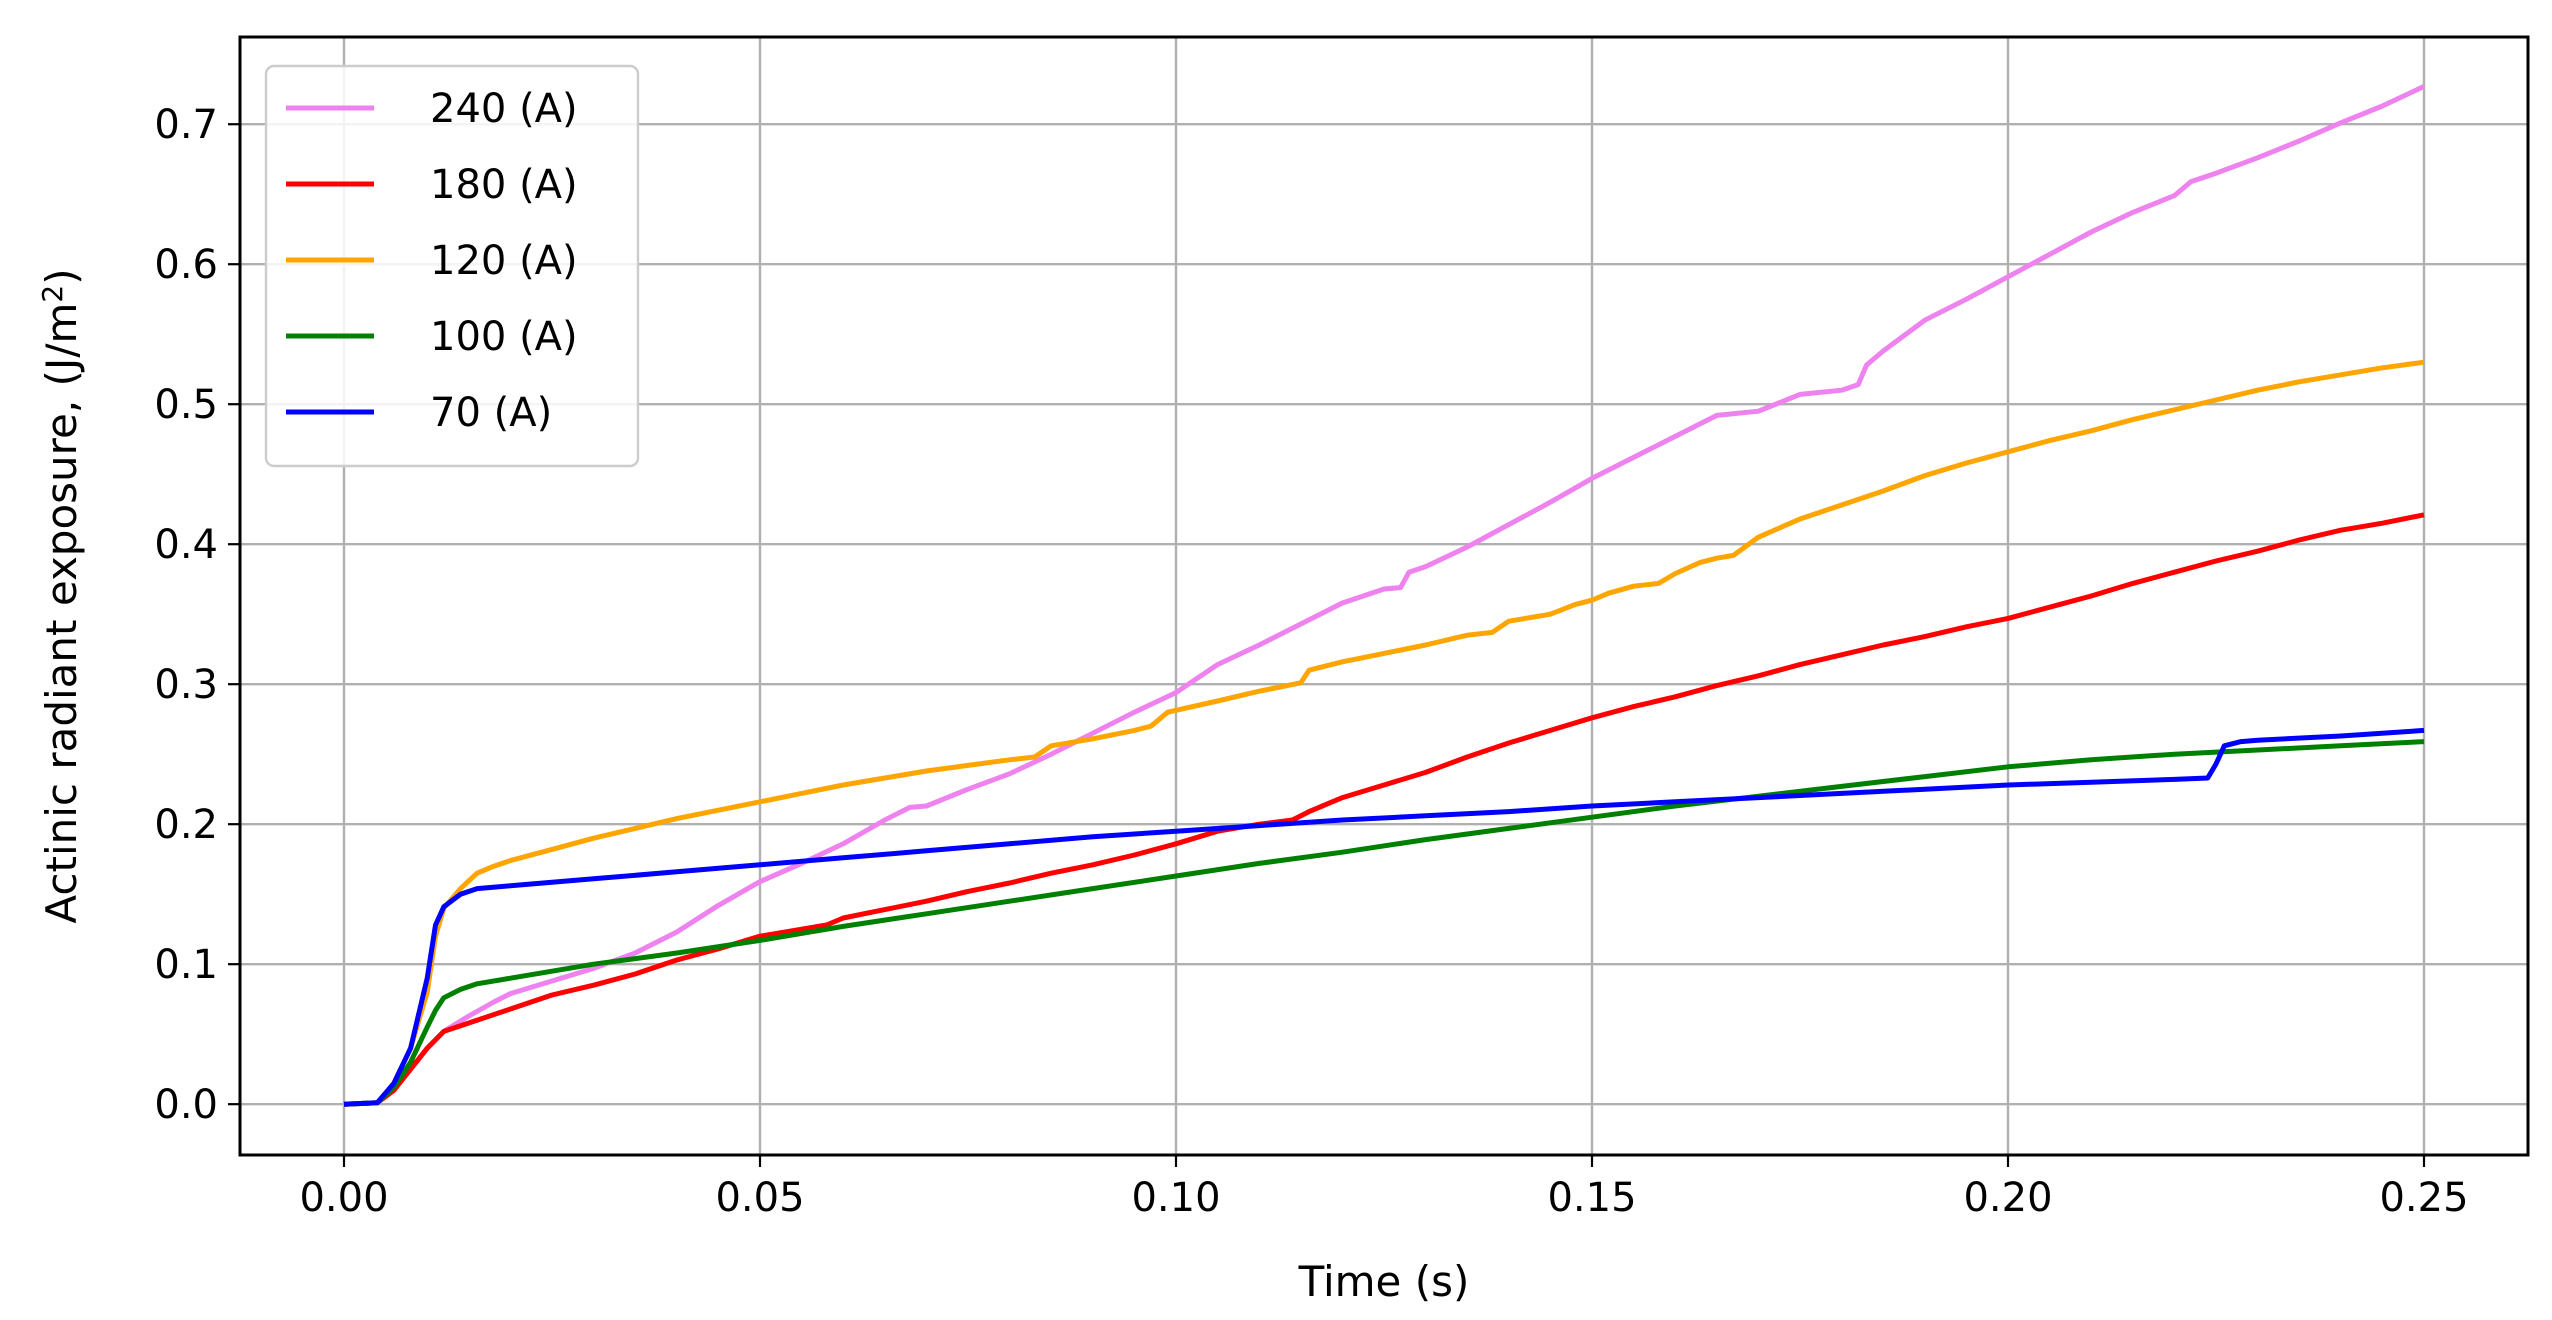 The image size is (2552, 1320). Describe the element at coordinates (491, 413) in the screenshot. I see `legend-label: 70 (A)` at that location.